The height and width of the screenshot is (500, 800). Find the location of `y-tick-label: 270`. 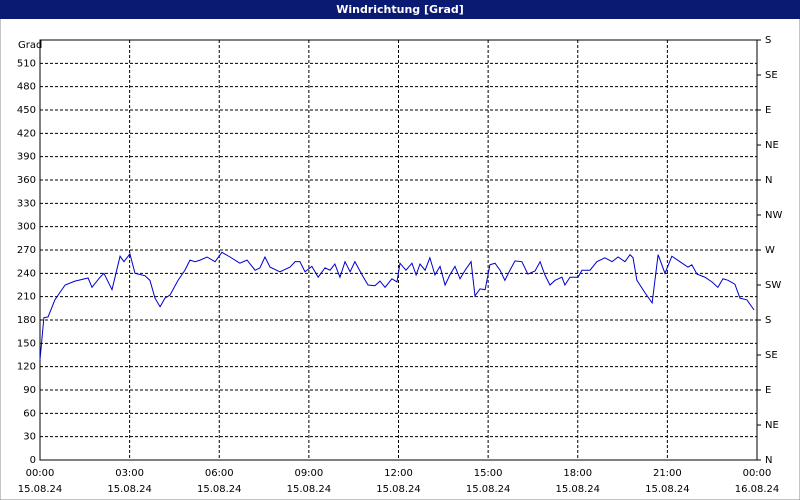

y-tick-label: 270 is located at coordinates (26, 250).